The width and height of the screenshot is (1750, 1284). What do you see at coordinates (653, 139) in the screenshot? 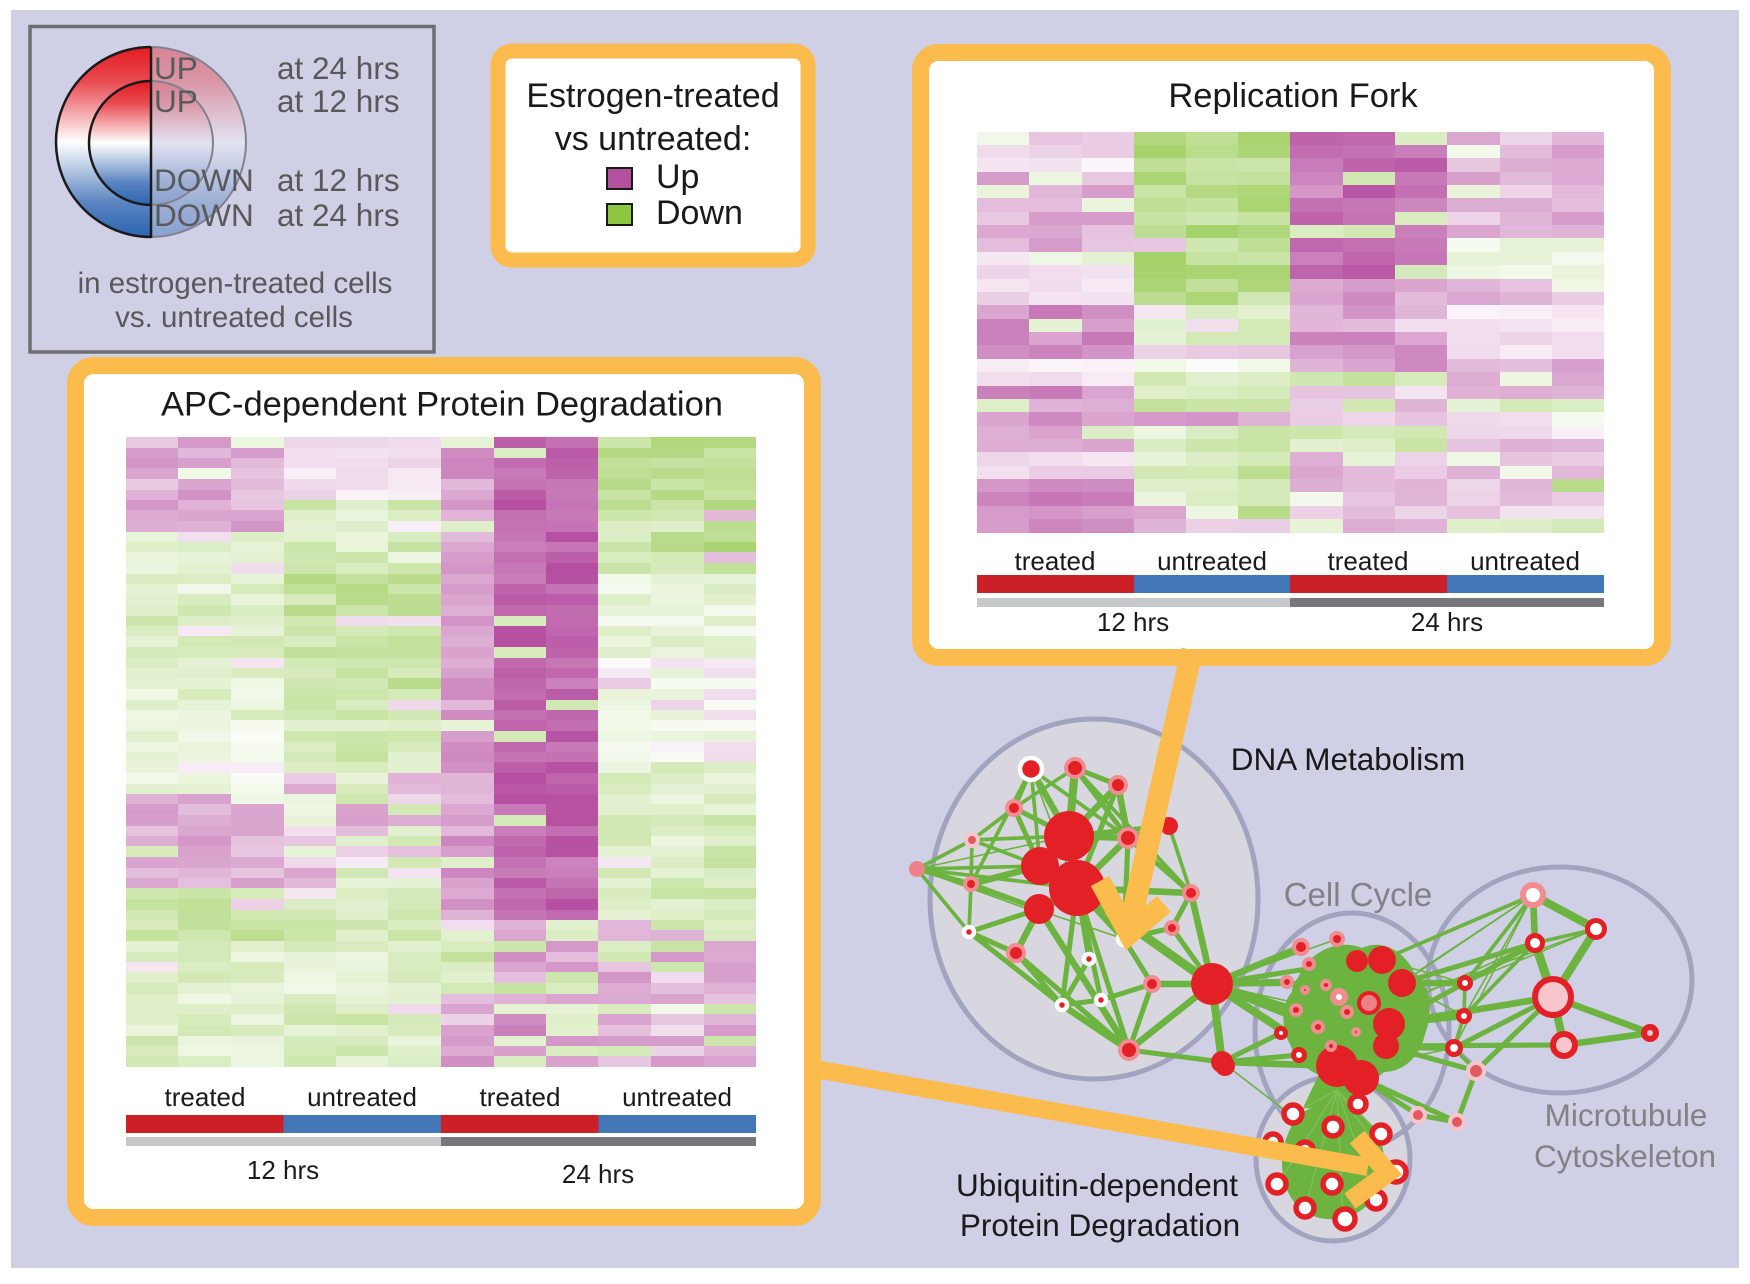
I see `svg-text: vs untreated:` at bounding box center [653, 139].